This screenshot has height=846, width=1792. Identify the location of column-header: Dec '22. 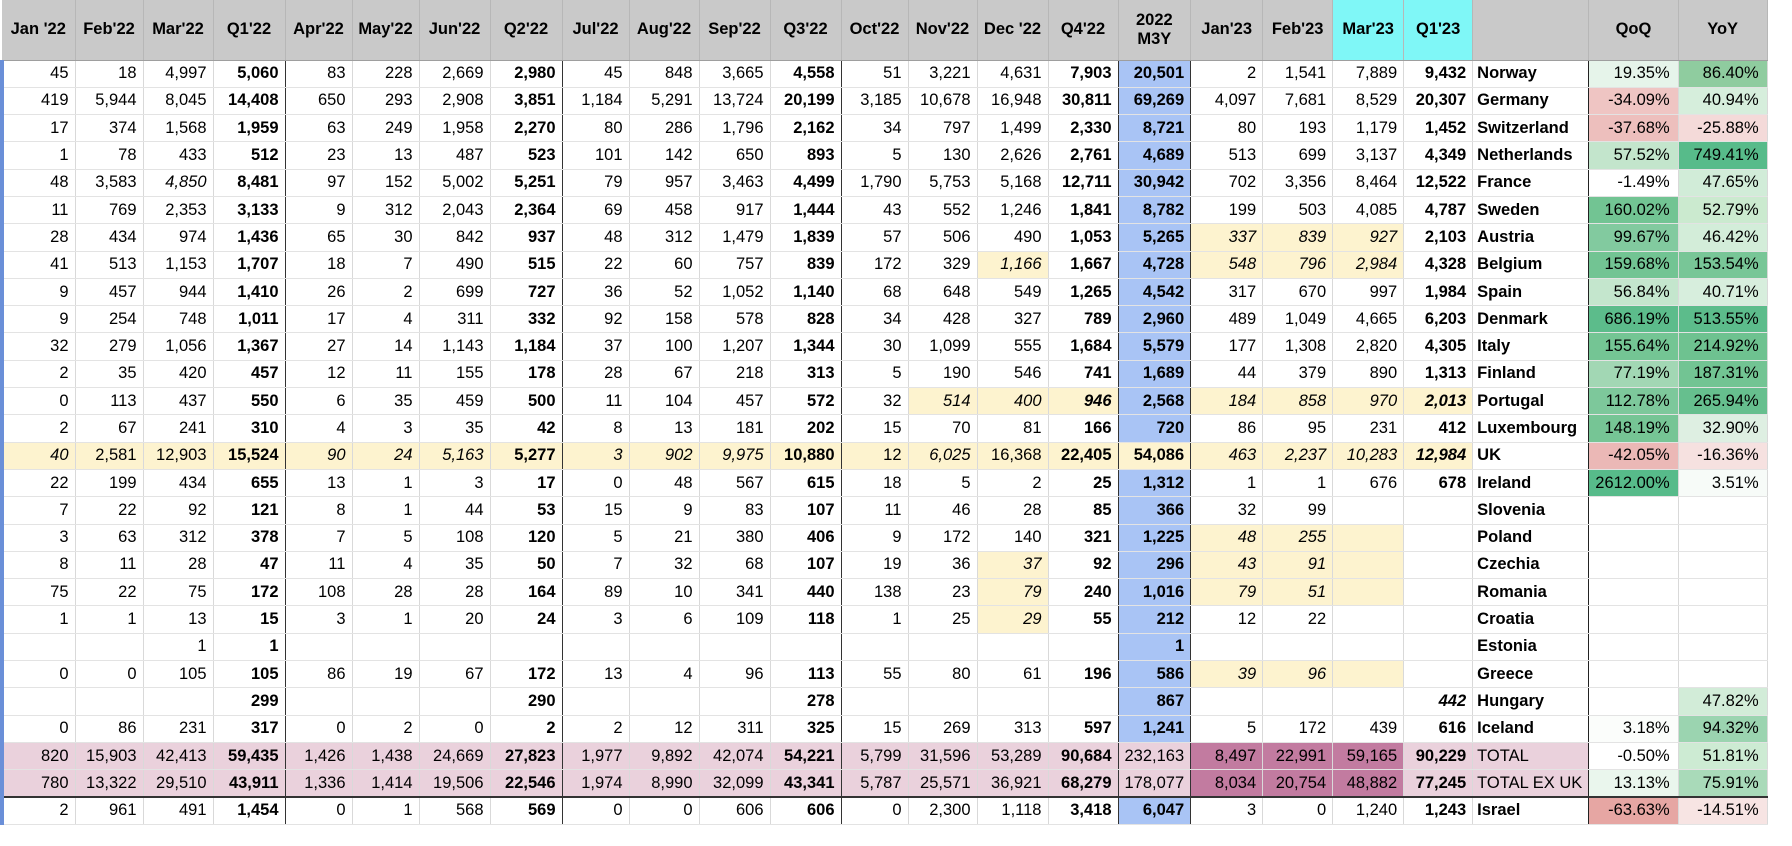
(1013, 30).